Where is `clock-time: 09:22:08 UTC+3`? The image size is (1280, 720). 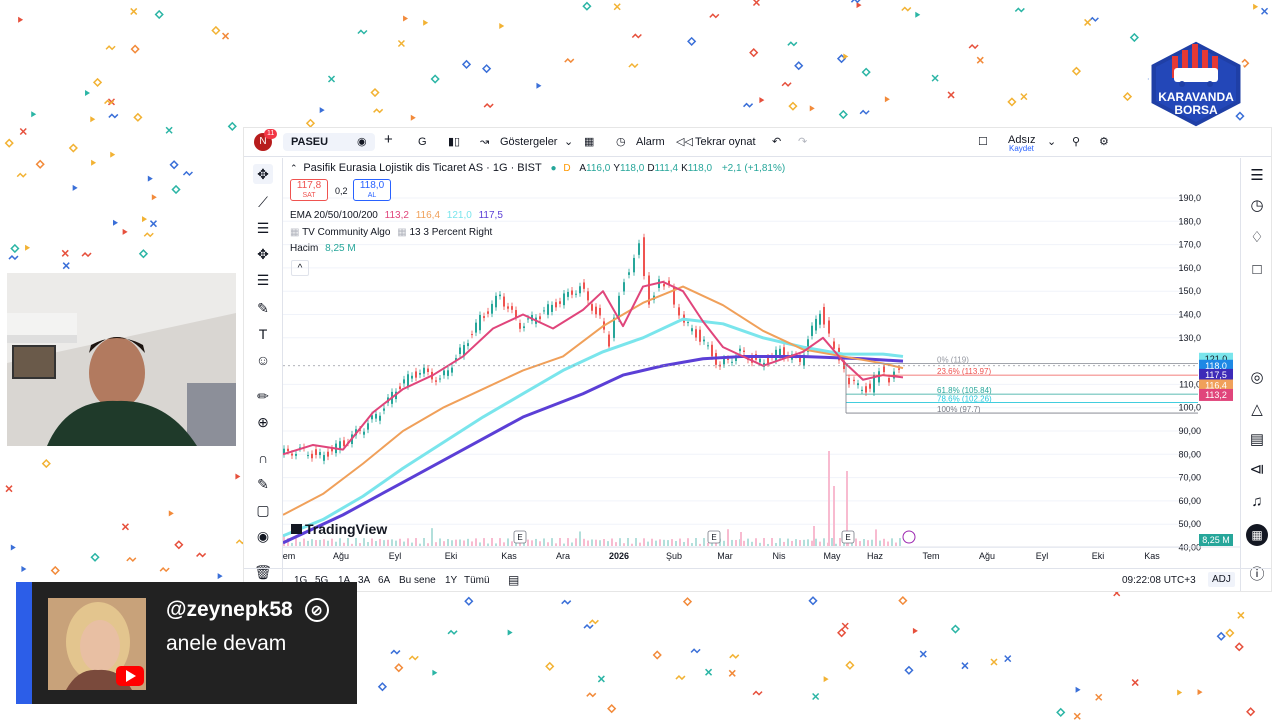
clock-time: 09:22:08 UTC+3 is located at coordinates (1159, 580).